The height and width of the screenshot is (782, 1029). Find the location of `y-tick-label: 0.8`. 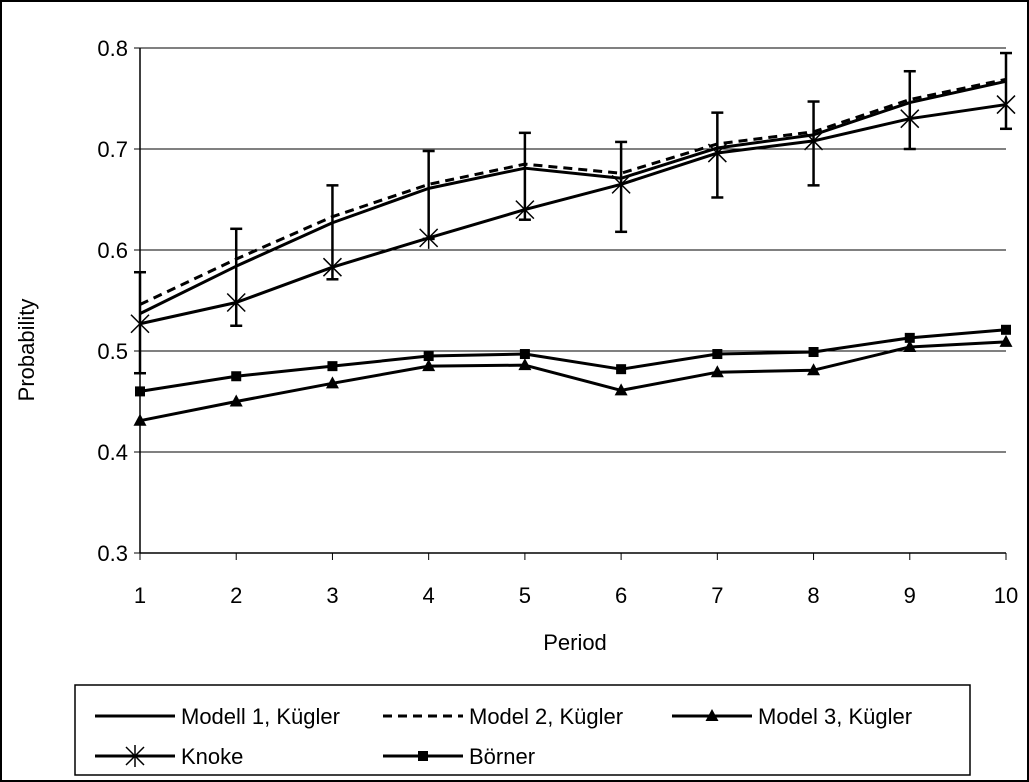

y-tick-label: 0.8 is located at coordinates (112, 48).